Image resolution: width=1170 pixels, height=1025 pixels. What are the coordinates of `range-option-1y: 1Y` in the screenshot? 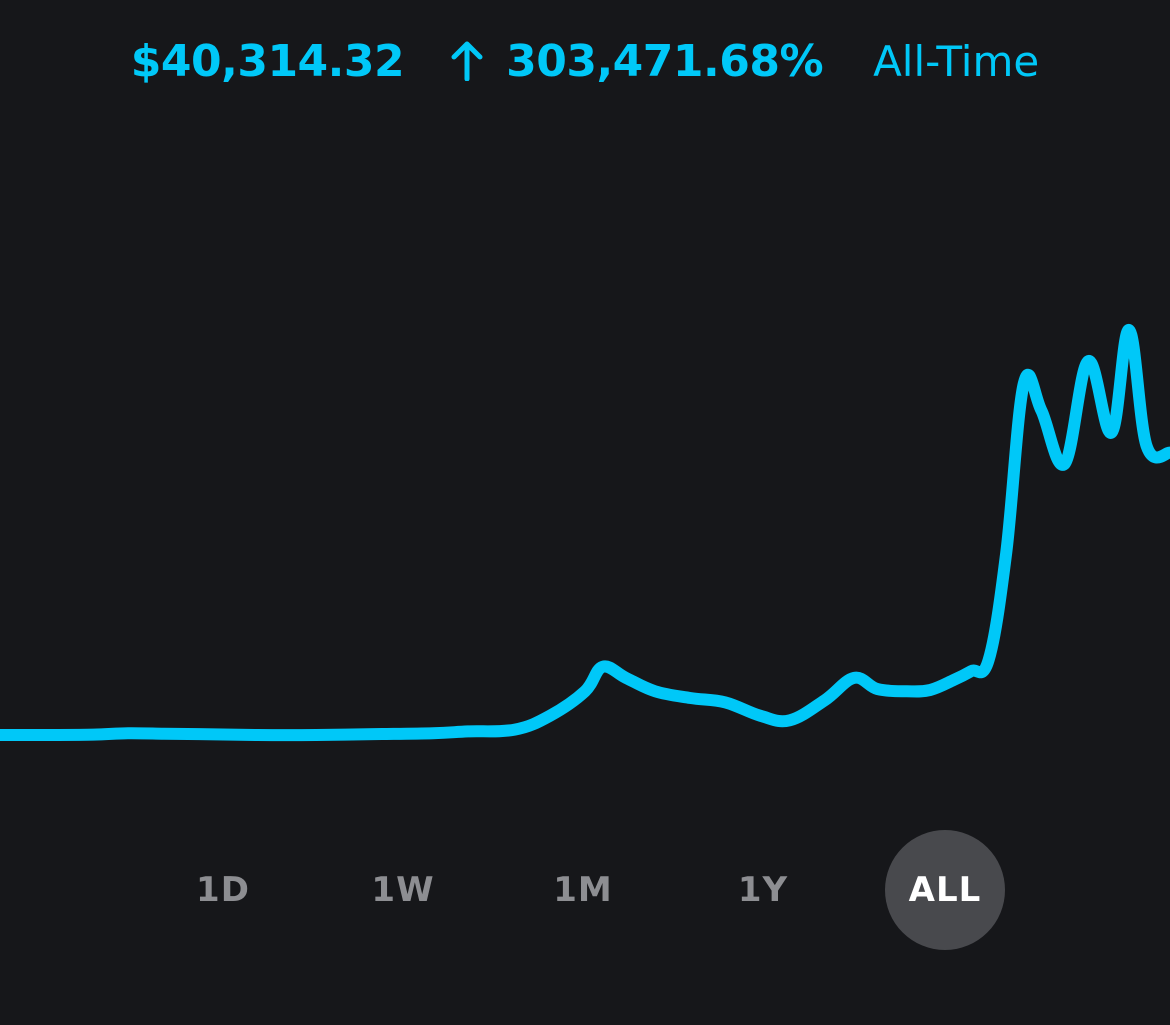 It's located at (763, 890).